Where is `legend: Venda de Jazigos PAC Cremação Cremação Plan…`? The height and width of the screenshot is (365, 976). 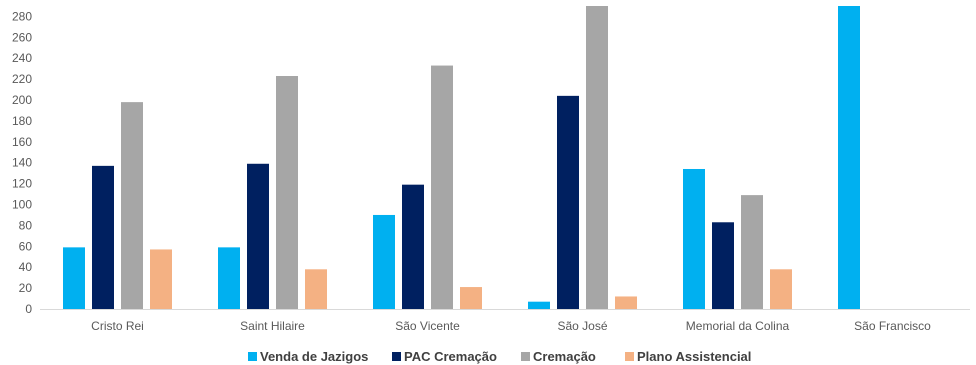 legend: Venda de Jazigos PAC Cremação Cremação Plan… is located at coordinates (499, 356).